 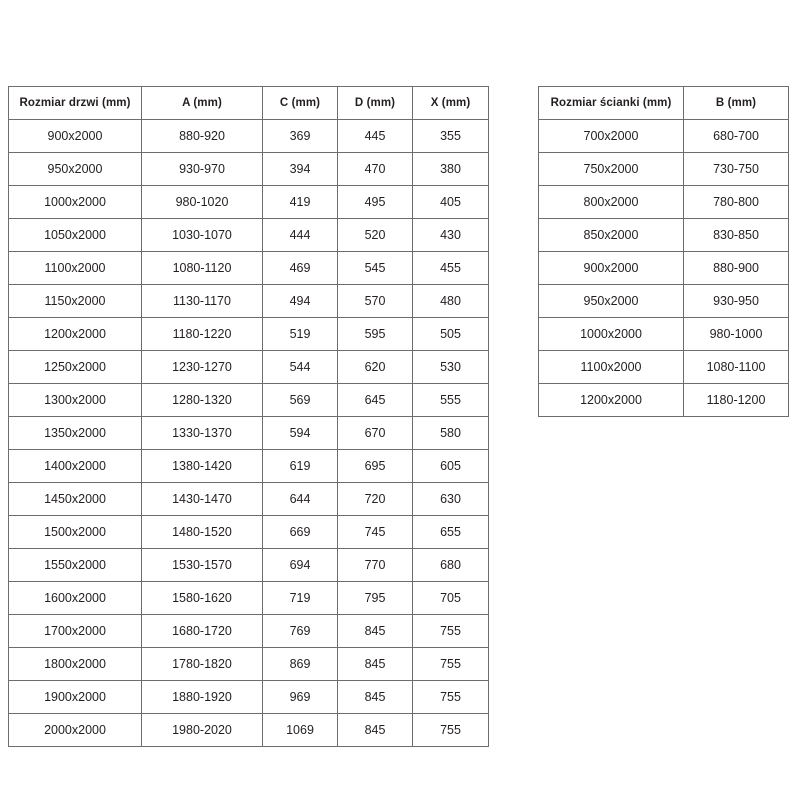 I want to click on cell-a: 1780-1820, so click(x=202, y=664).